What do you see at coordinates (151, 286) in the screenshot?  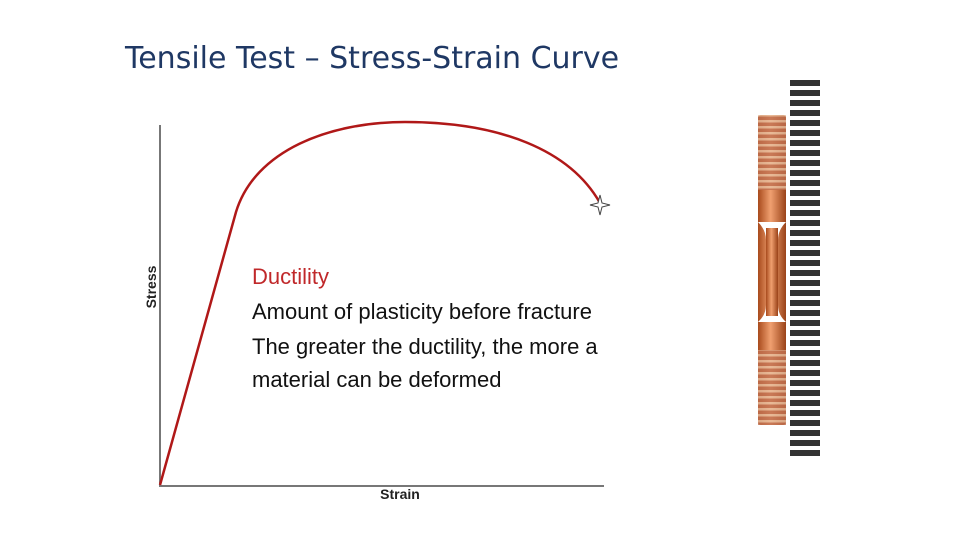 I see `y-axis-label: Stress` at bounding box center [151, 286].